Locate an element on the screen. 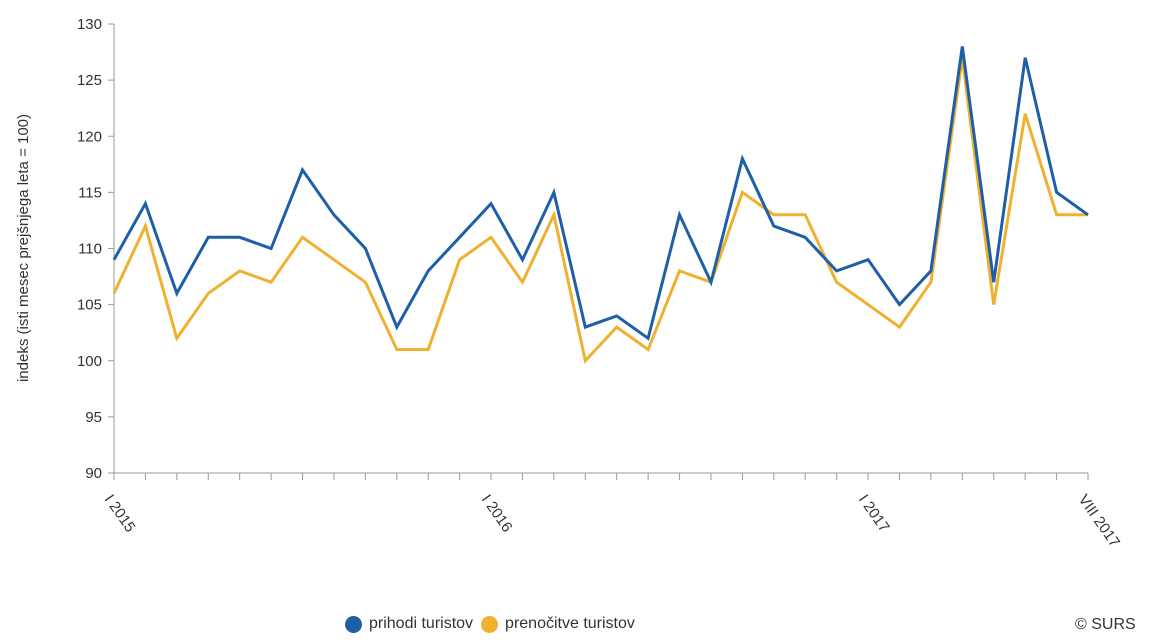 The width and height of the screenshot is (1162, 643). x-tick-label: I 2017 is located at coordinates (874, 514).